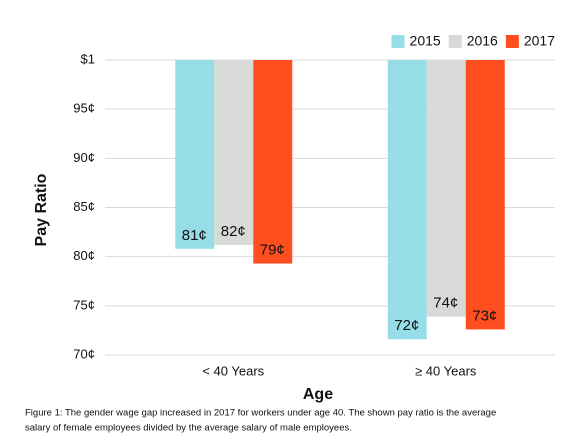 This screenshot has height=444, width=580. Describe the element at coordinates (539, 41) in the screenshot. I see `legend-label: 2017` at that location.